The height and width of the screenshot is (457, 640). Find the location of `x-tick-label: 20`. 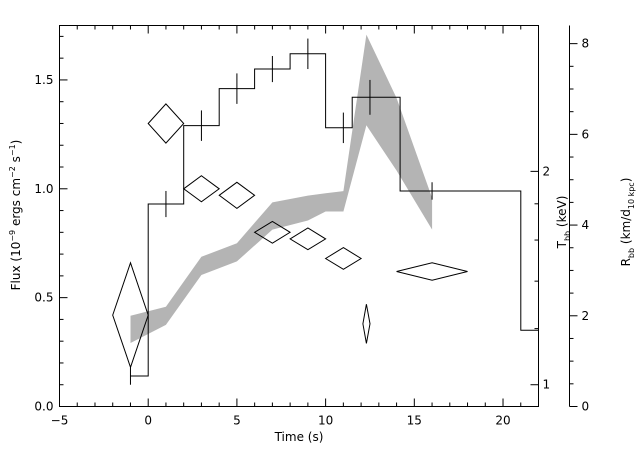

x-tick-label: 20 is located at coordinates (502, 421).